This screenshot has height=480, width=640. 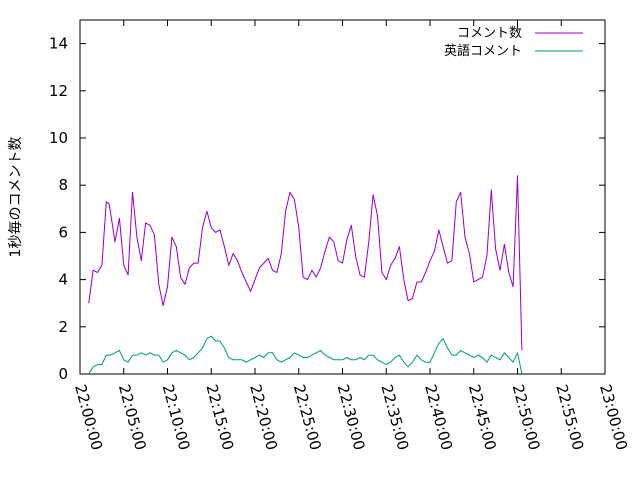 What do you see at coordinates (569, 417) in the screenshot?
I see `x-tick-label: 22:55:00` at bounding box center [569, 417].